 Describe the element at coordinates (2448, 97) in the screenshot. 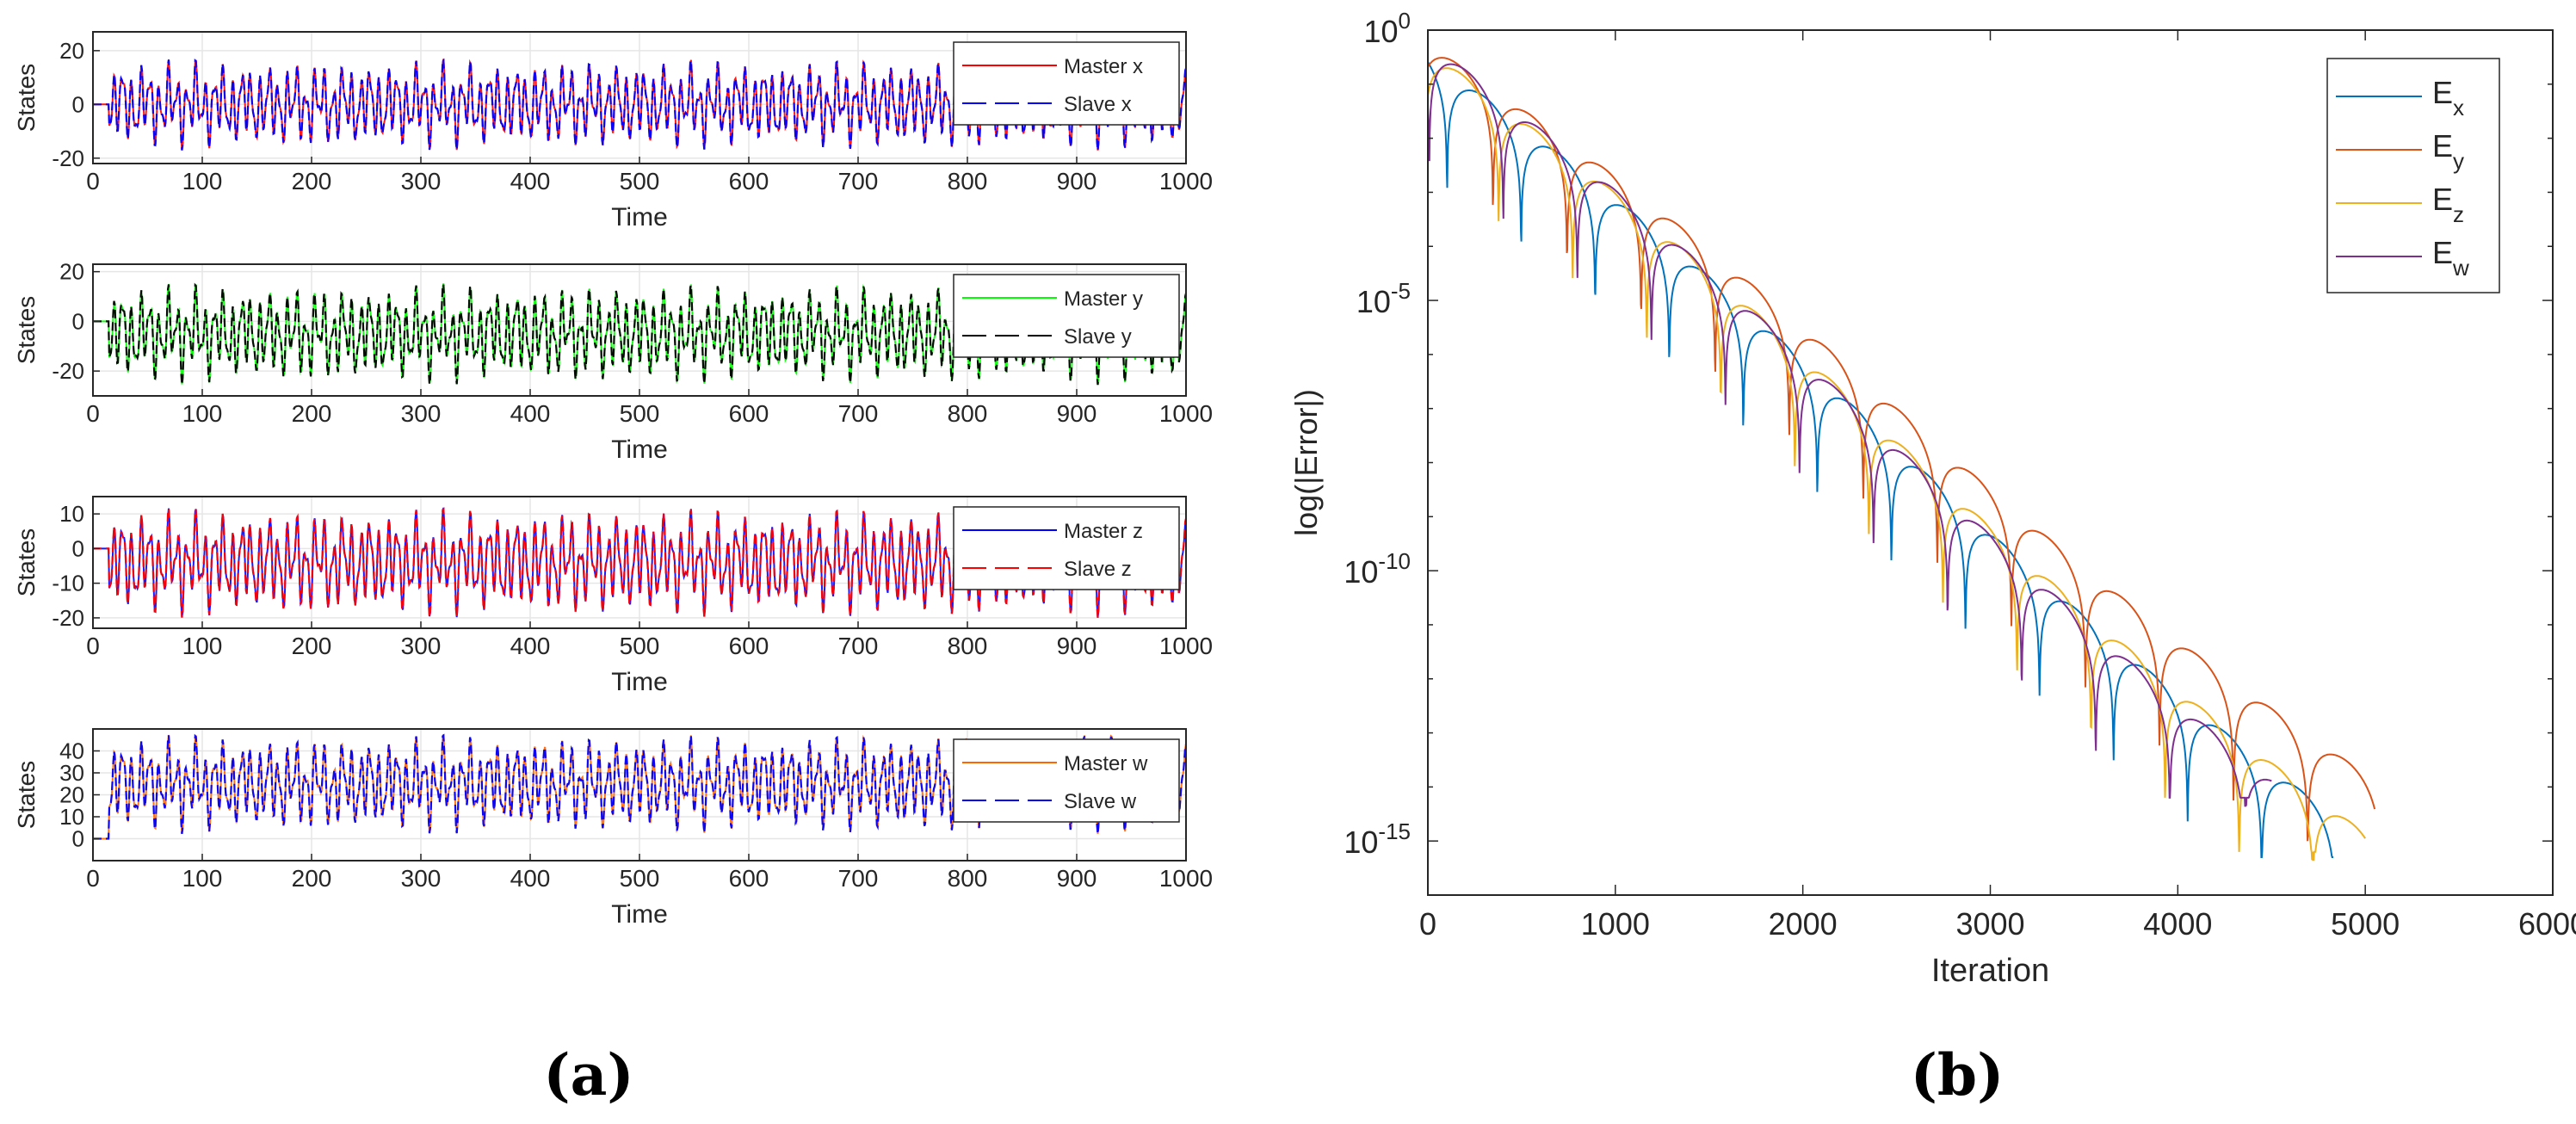

I see `legend-label: Ex` at that location.